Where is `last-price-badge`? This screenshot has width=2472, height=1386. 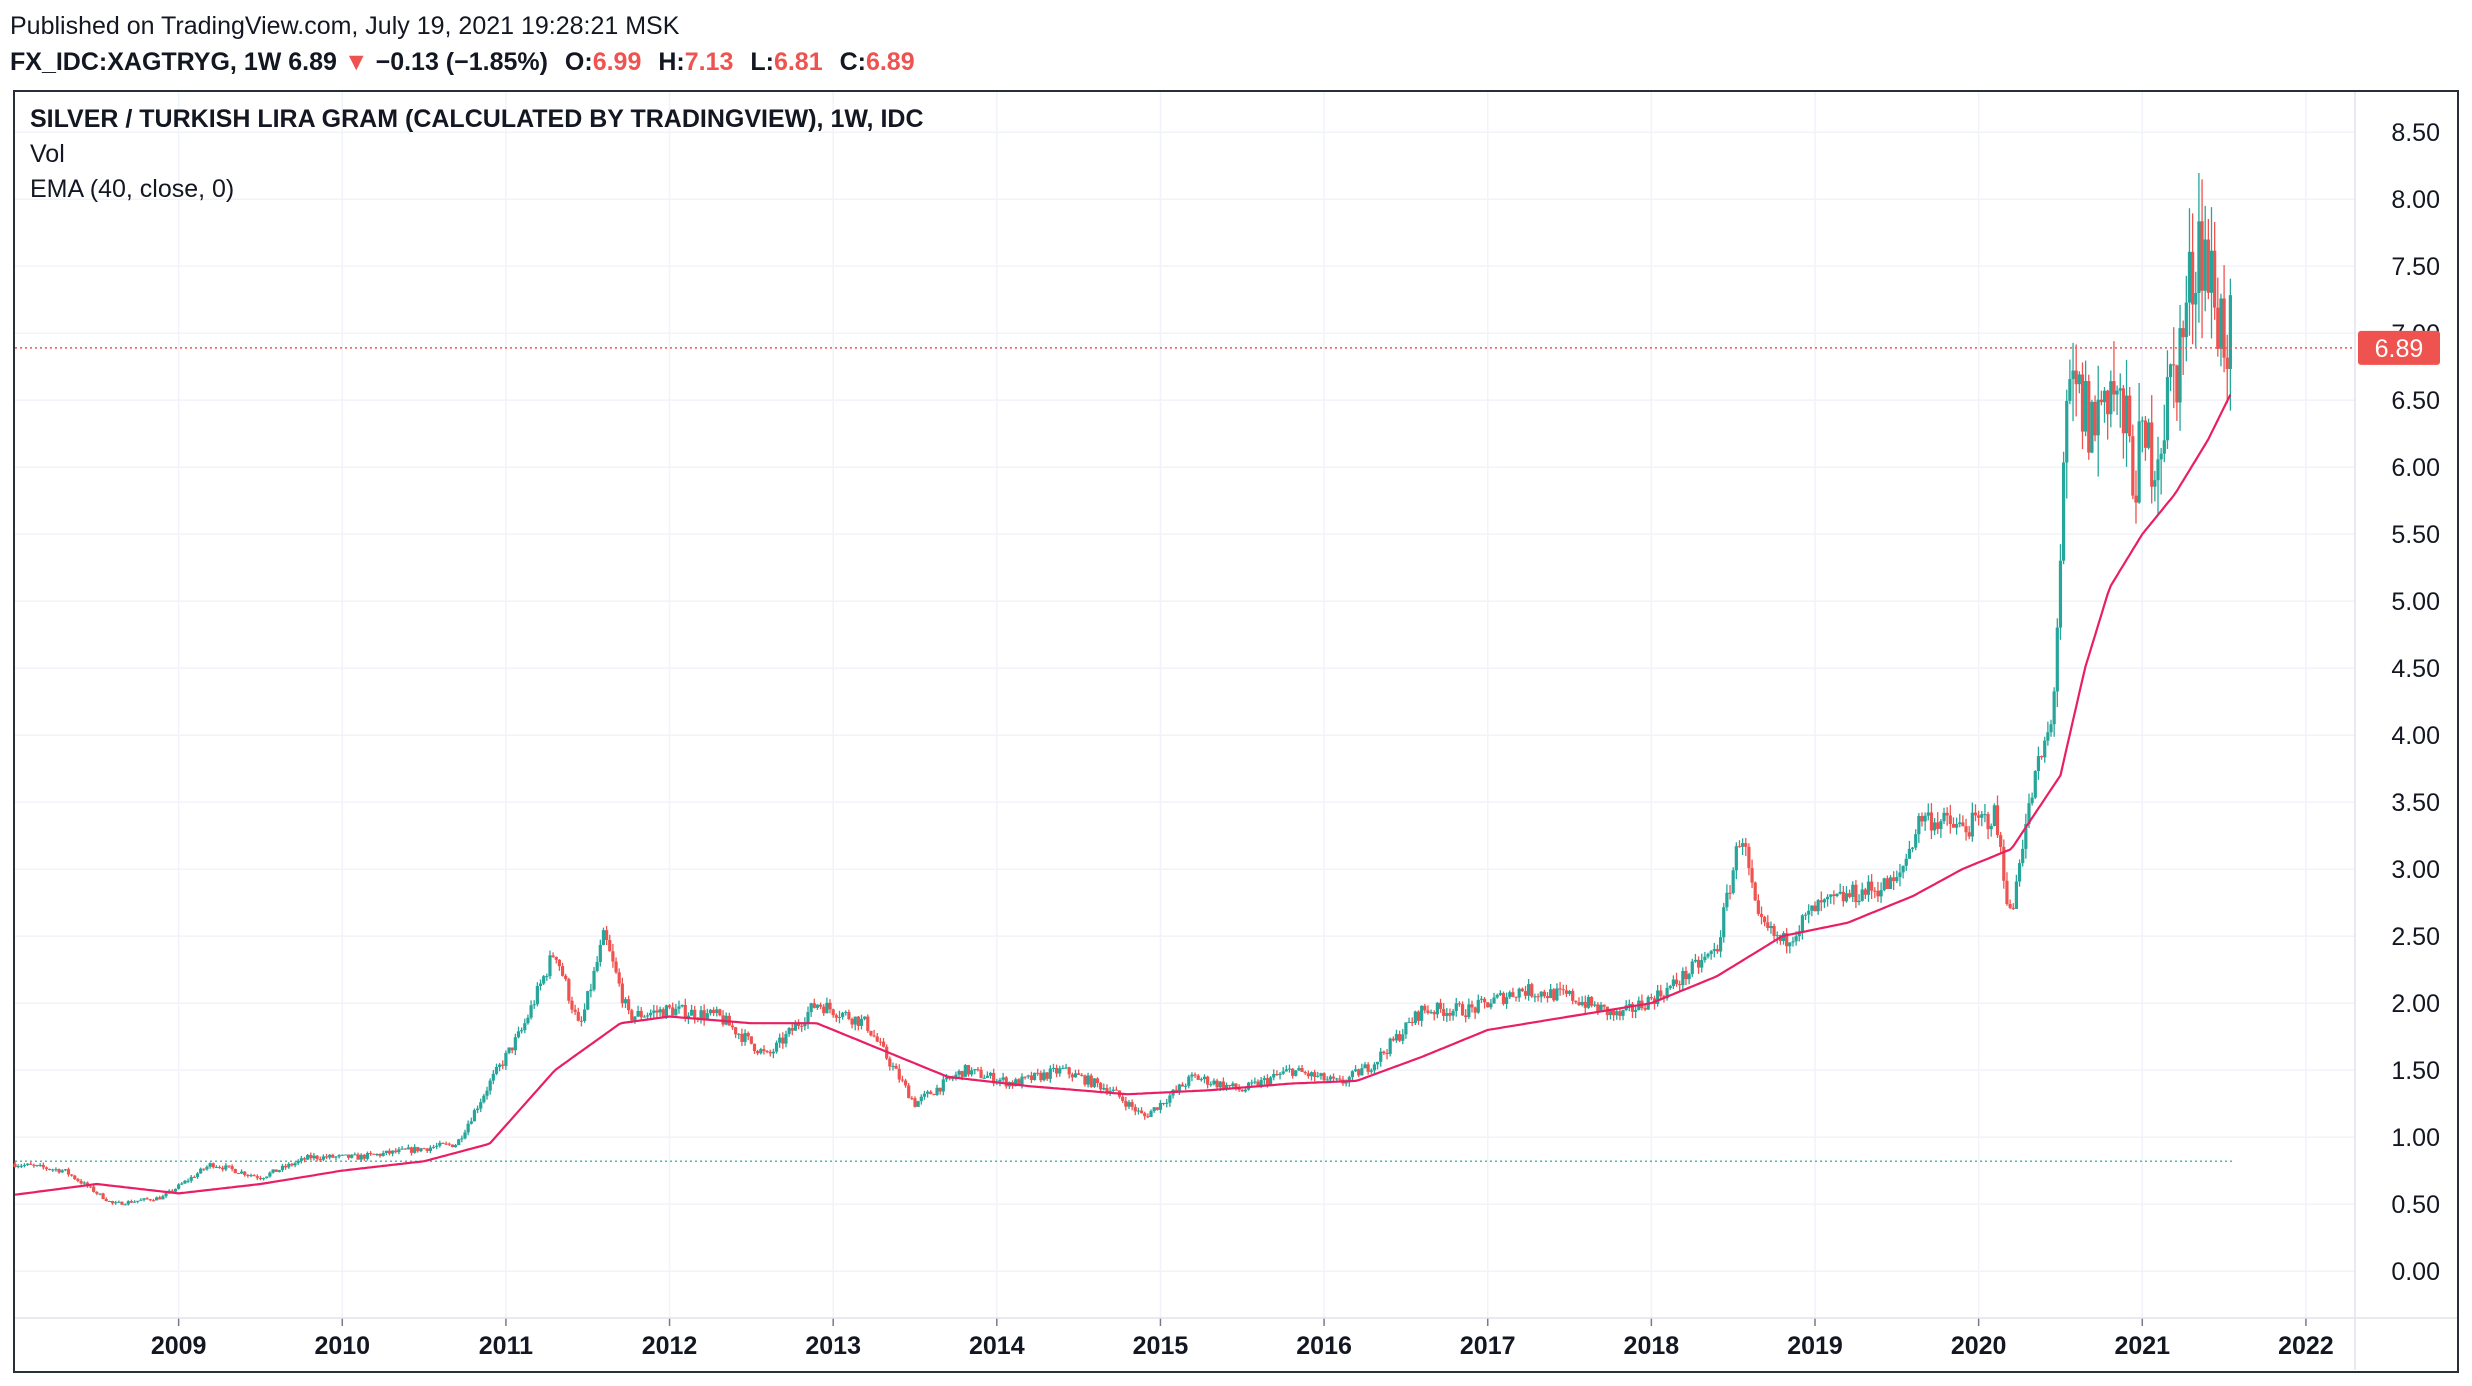 last-price-badge is located at coordinates (2399, 347).